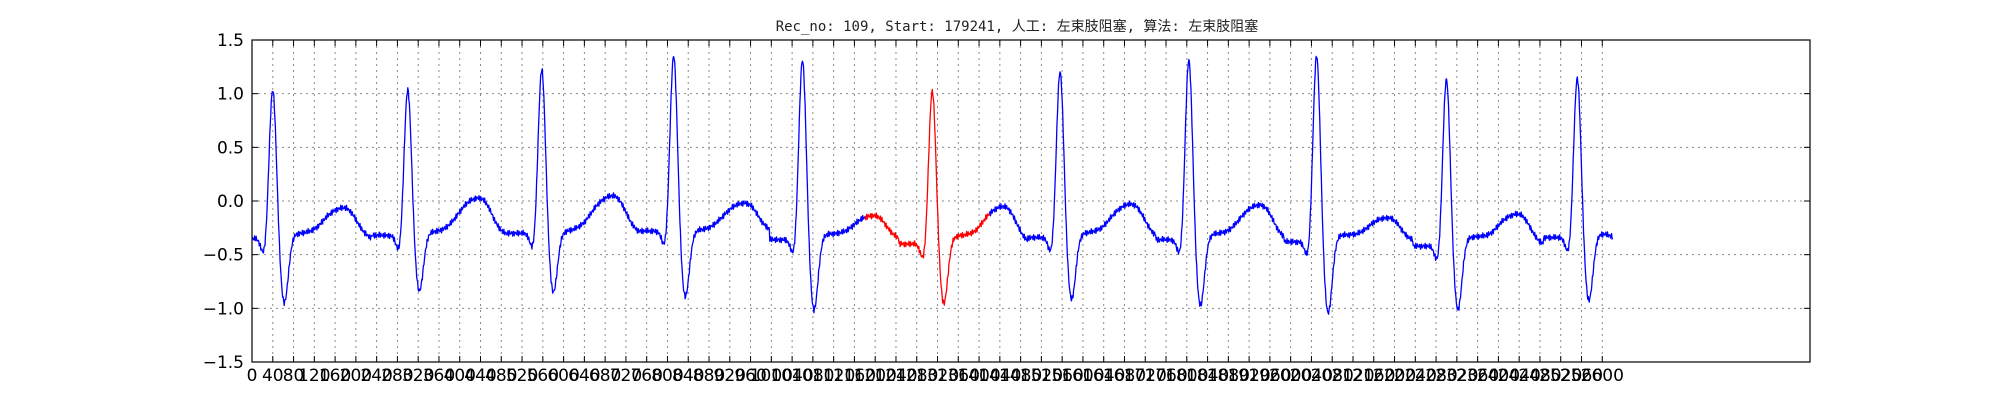 The height and width of the screenshot is (400, 2000). Describe the element at coordinates (895, 376) in the screenshot. I see `x-tick-label: 1240` at that location.